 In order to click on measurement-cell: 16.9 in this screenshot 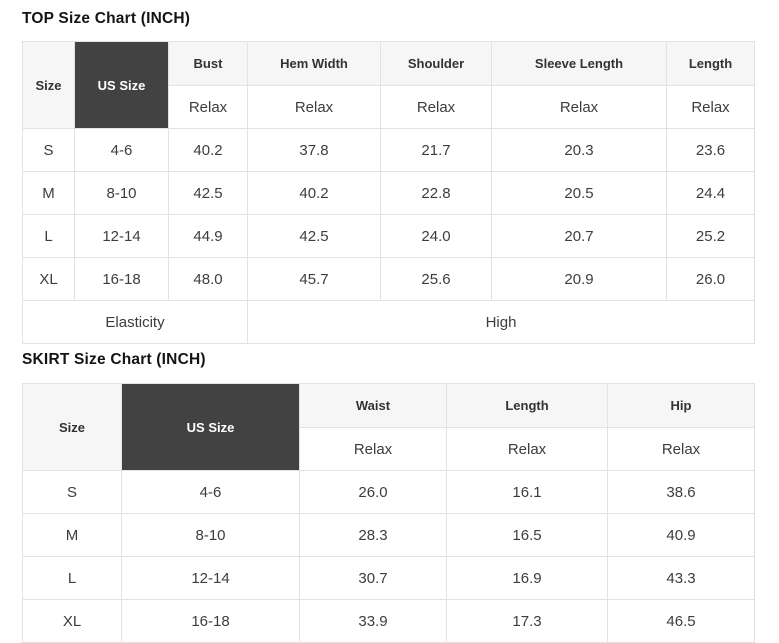, I will do `click(527, 578)`.